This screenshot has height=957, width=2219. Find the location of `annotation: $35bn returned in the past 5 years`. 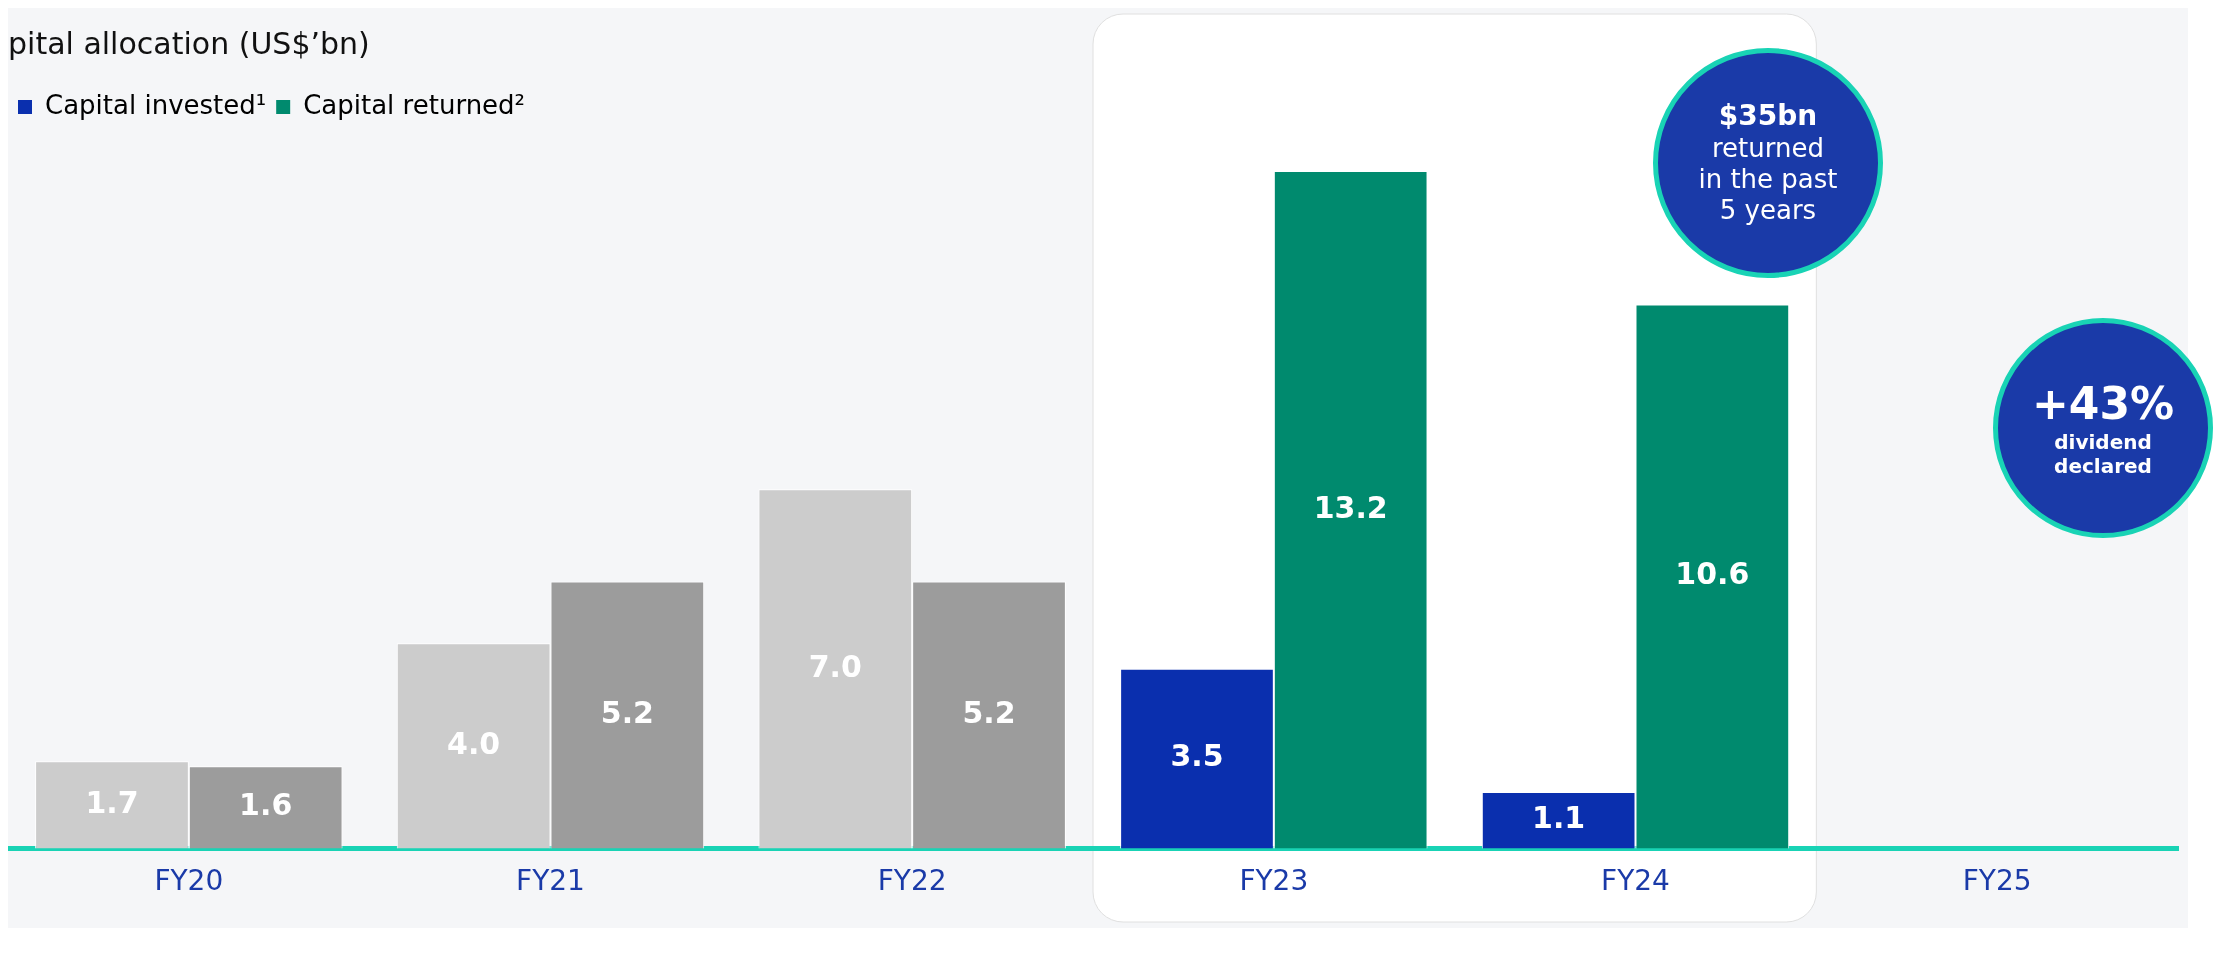

annotation: $35bn returned in the past 5 years is located at coordinates (1768, 163).